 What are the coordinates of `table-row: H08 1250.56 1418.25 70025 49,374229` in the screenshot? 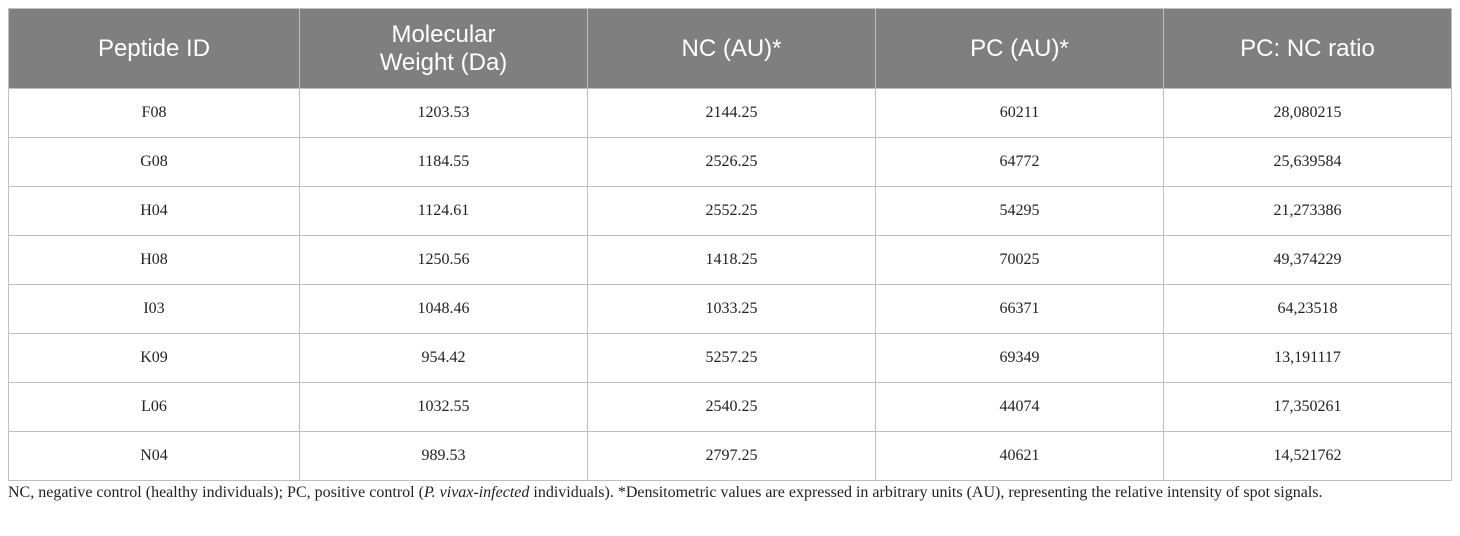 It's located at (730, 260).